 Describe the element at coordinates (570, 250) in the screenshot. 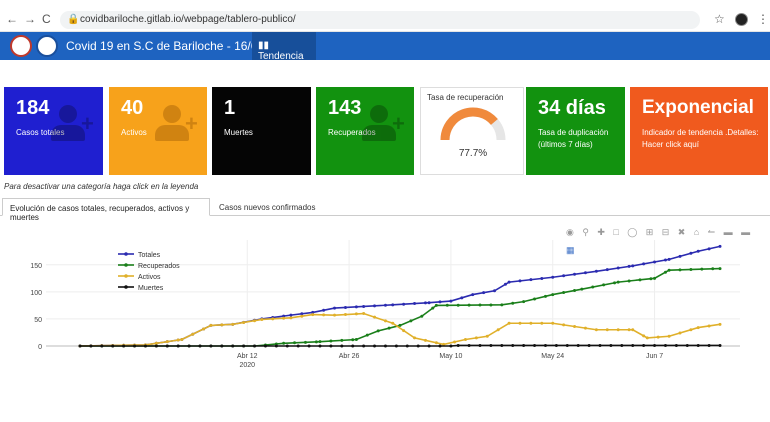

I see `plotly-logo-icon: ▦` at that location.